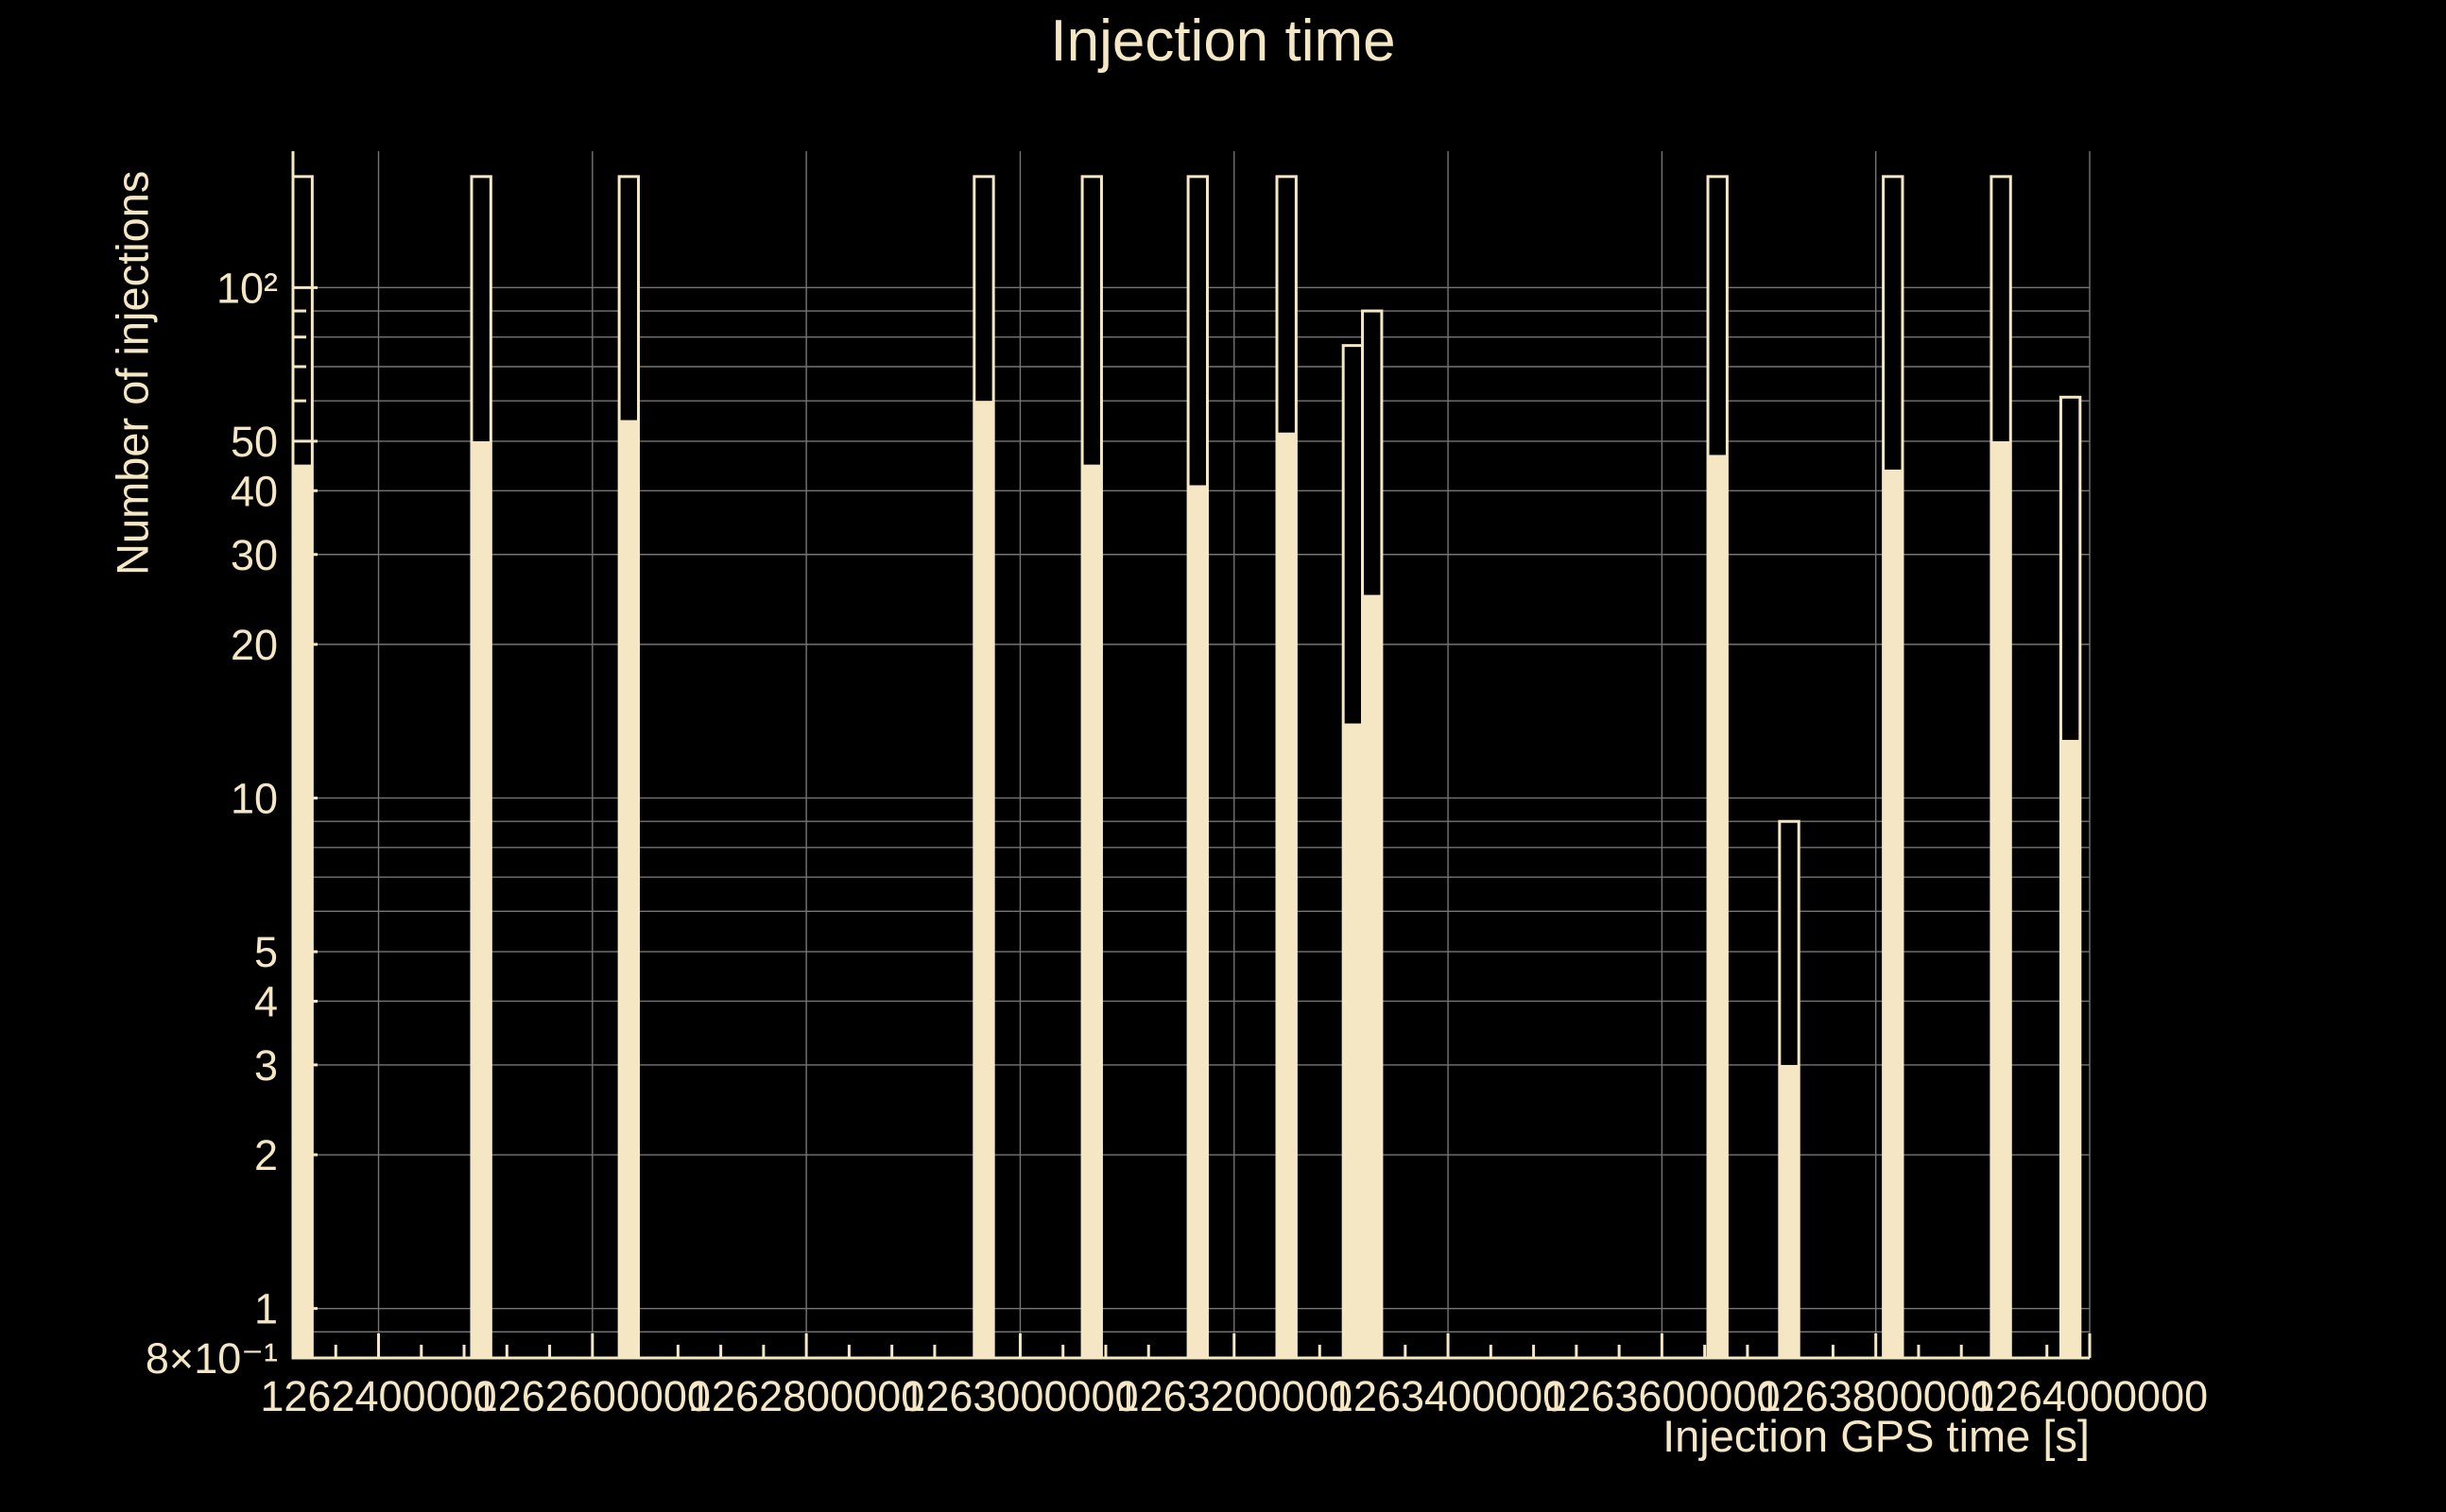 The height and width of the screenshot is (1512, 2446). Describe the element at coordinates (212, 1358) in the screenshot. I see `y-tick-label: 8×10⁻¹` at that location.